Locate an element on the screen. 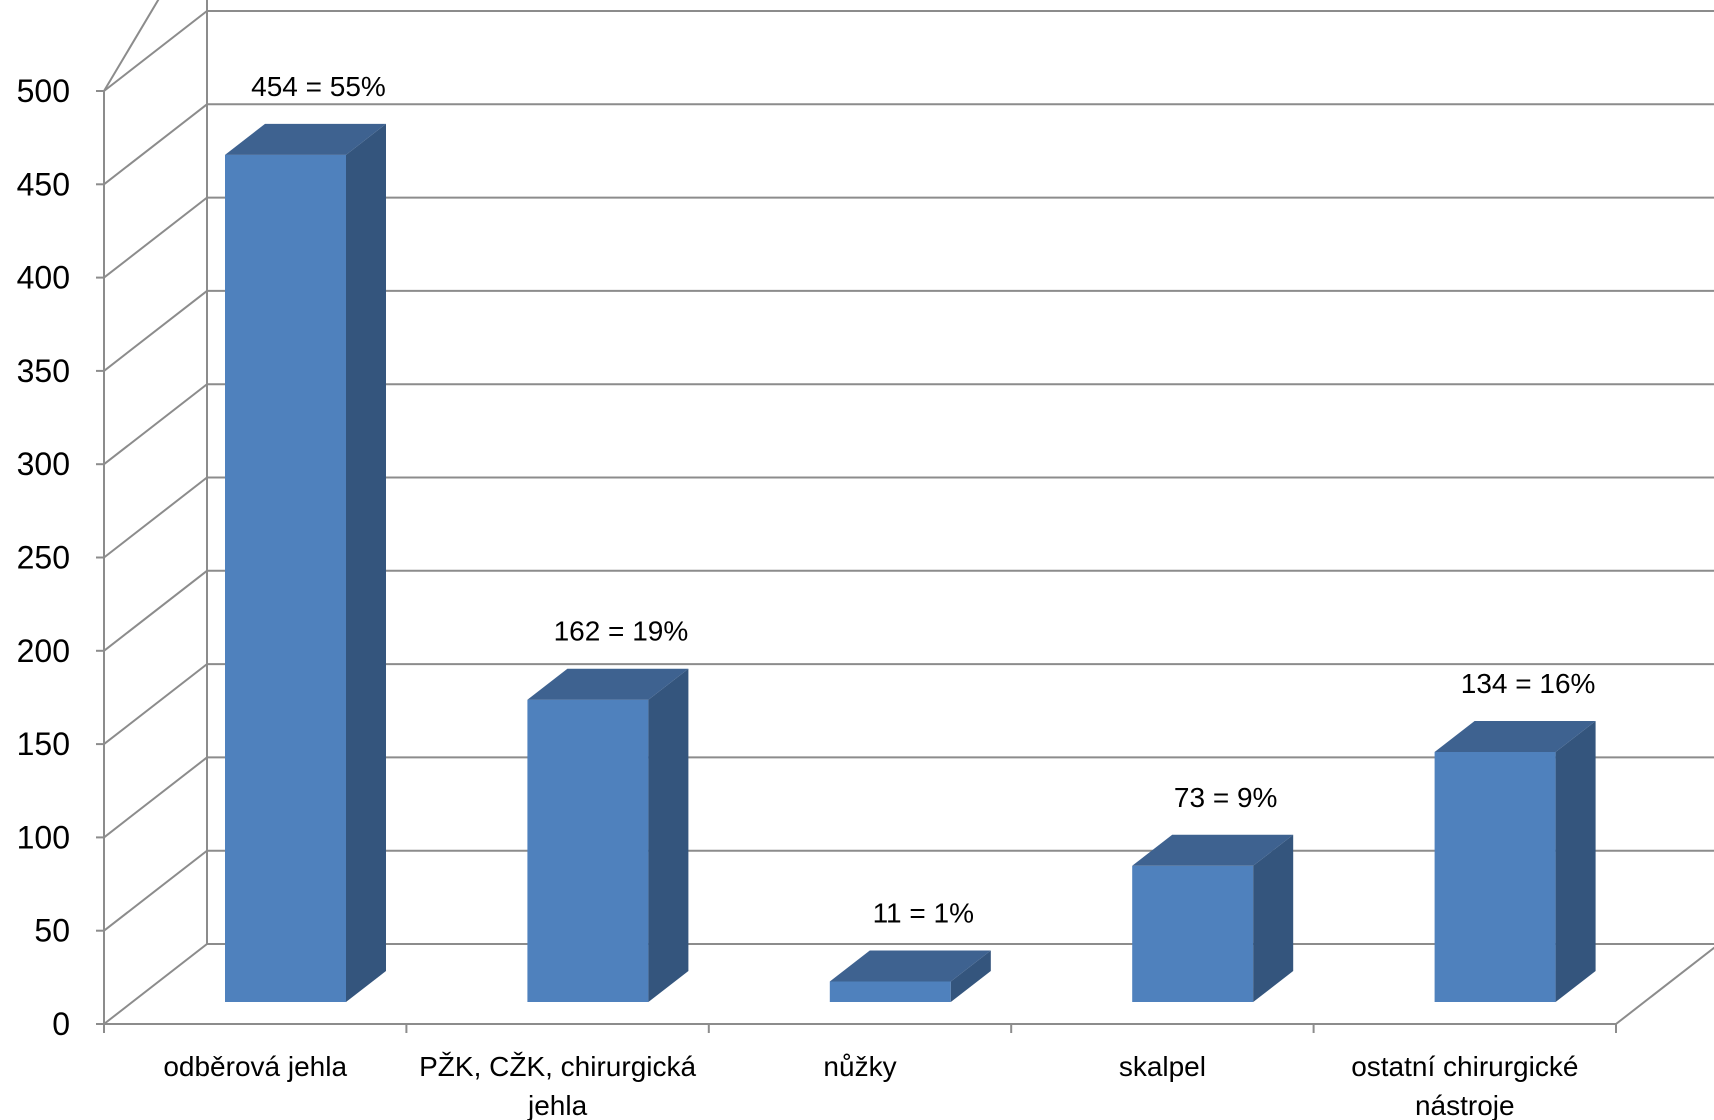  y-tick-label: 100 is located at coordinates (43, 837).